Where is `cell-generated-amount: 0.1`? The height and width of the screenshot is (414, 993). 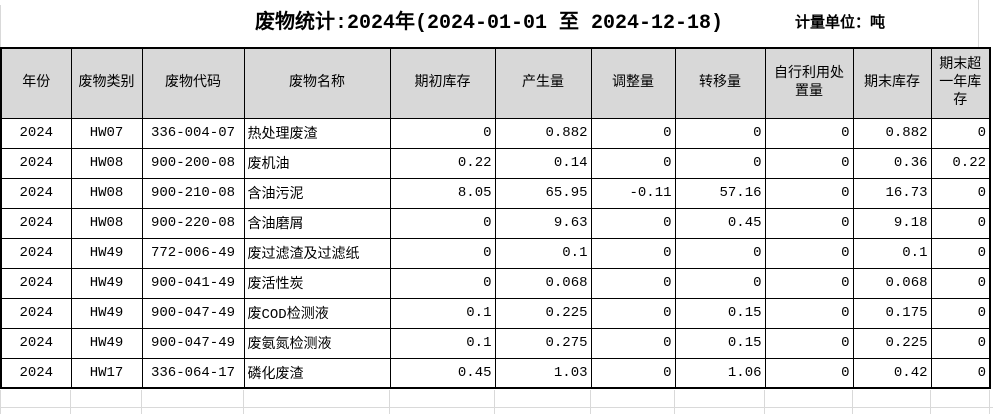
cell-generated-amount: 0.1 is located at coordinates (543, 253).